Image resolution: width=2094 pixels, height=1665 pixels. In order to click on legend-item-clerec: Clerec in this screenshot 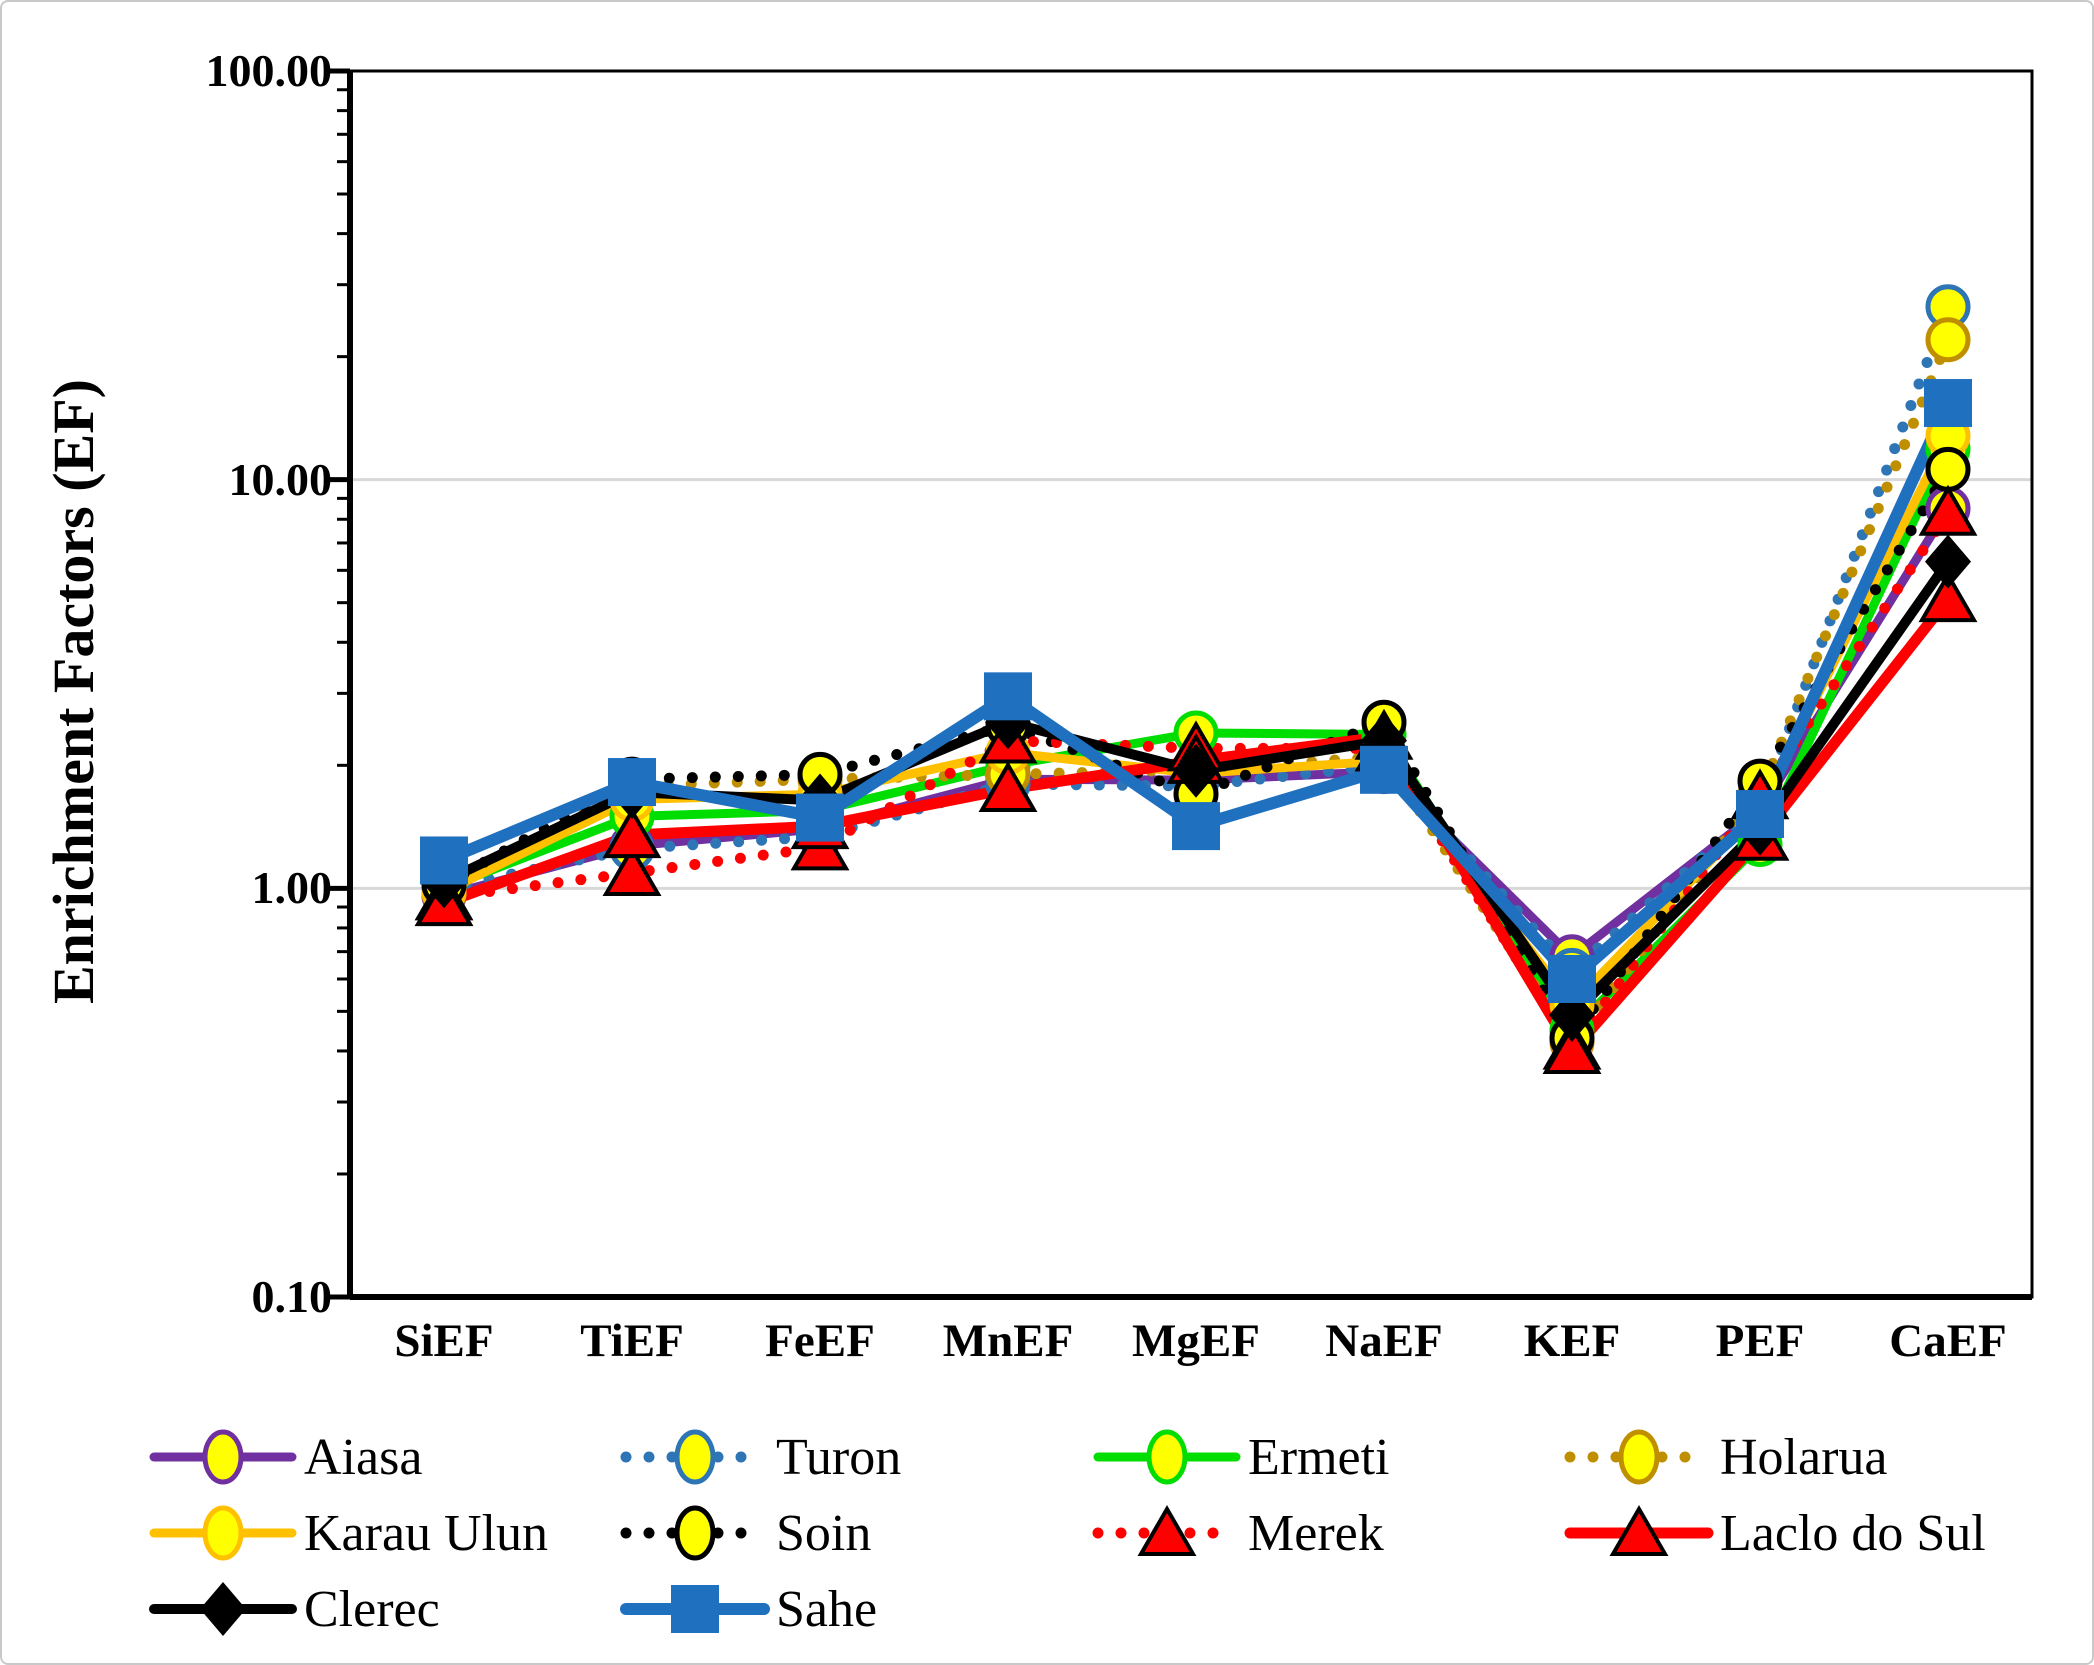, I will do `click(384, 1609)`.